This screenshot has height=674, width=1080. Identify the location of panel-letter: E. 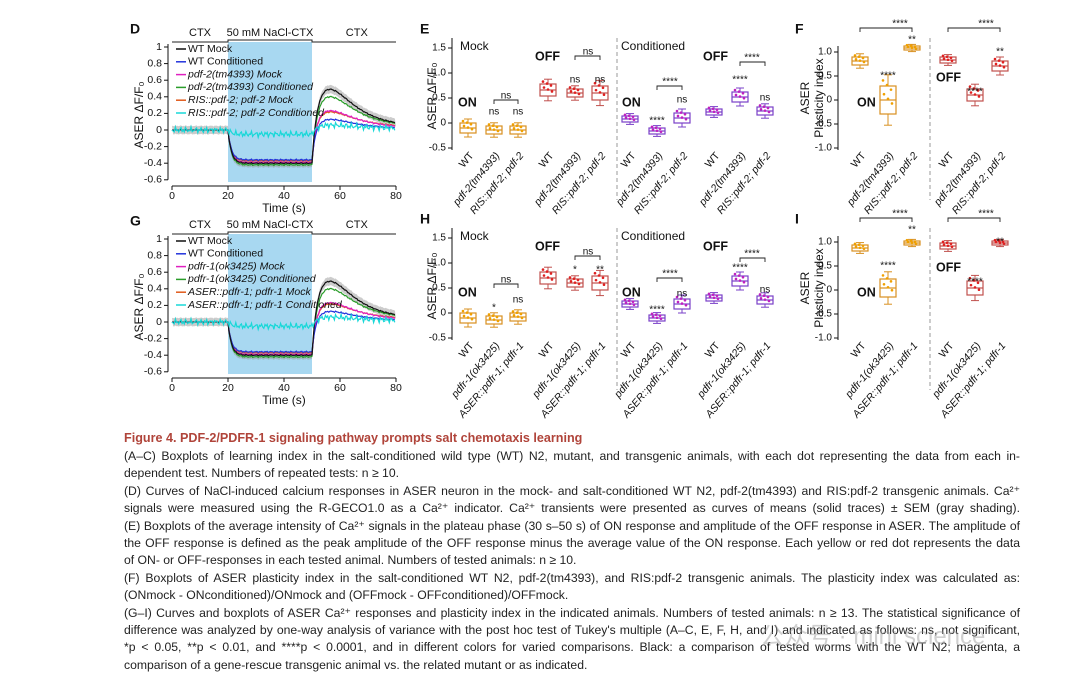
(424, 29).